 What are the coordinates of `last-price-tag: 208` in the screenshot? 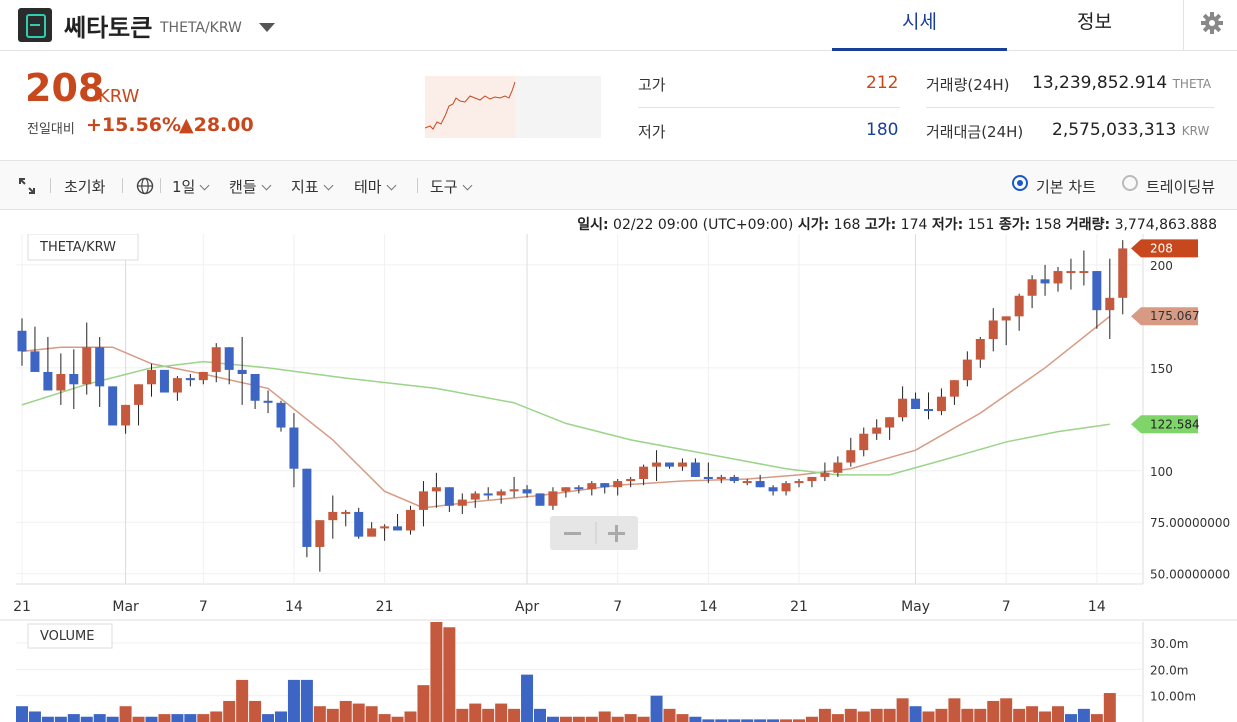 It's located at (1161, 248).